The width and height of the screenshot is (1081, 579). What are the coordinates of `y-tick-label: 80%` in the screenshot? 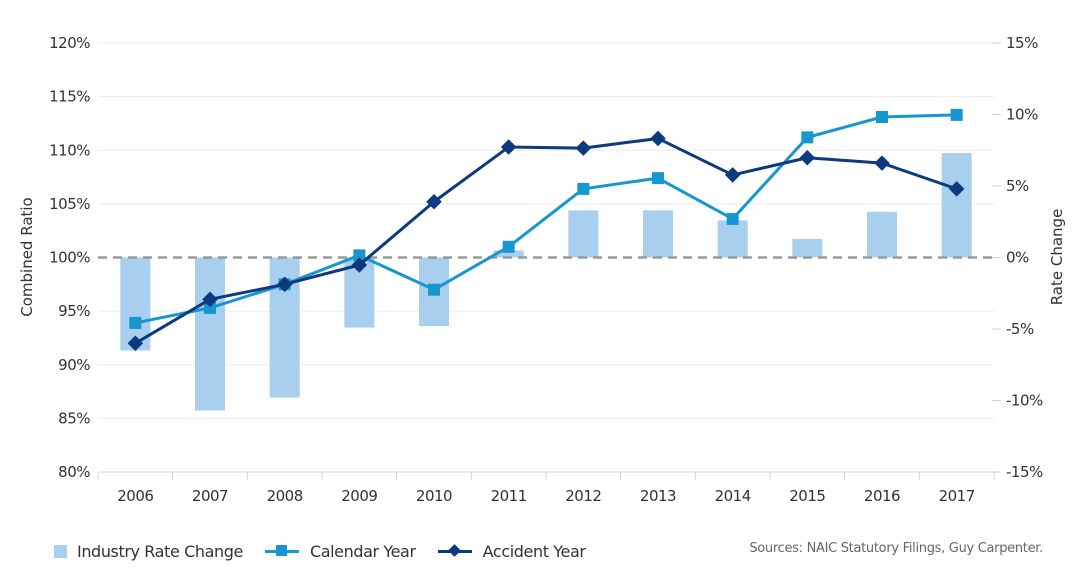 It's located at (74, 472).